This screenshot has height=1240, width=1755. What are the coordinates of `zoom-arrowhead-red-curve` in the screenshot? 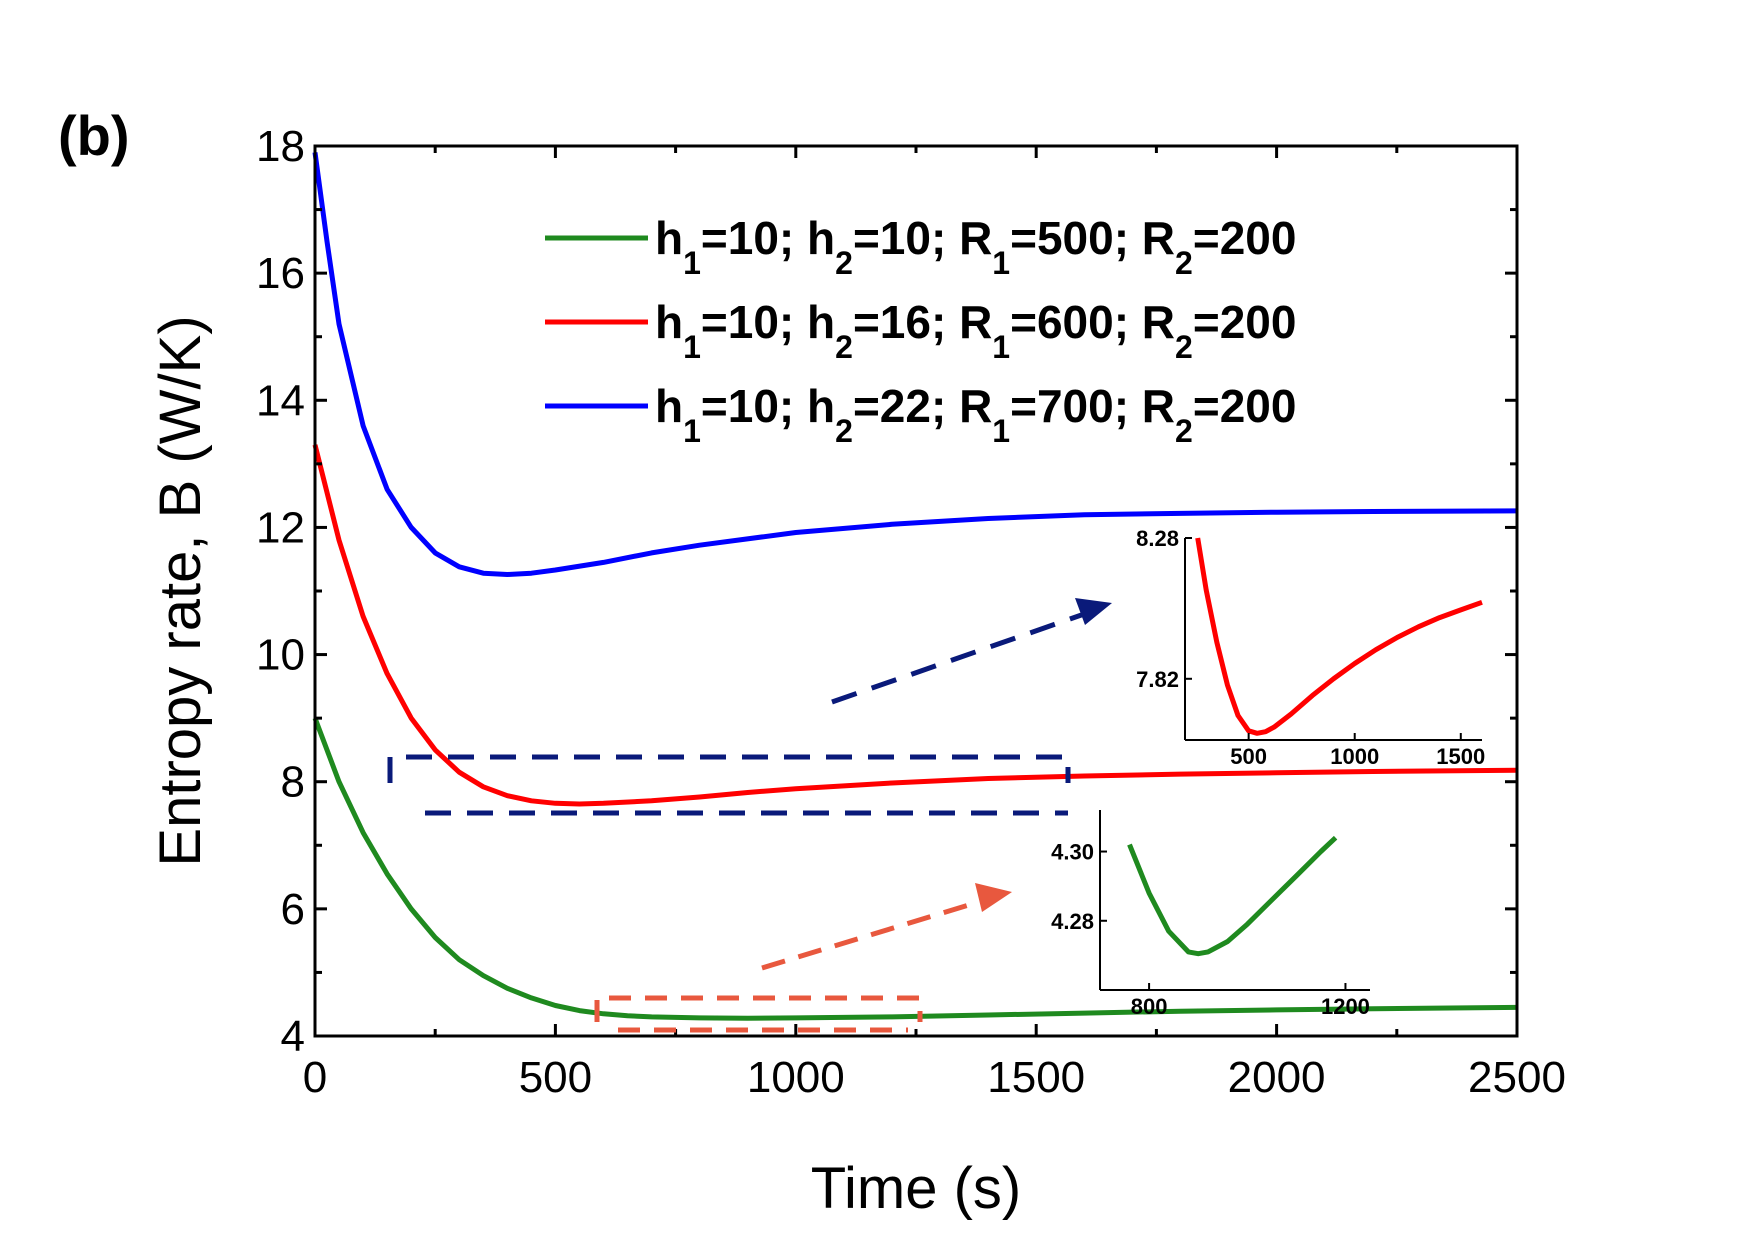 It's located at (1093, 611).